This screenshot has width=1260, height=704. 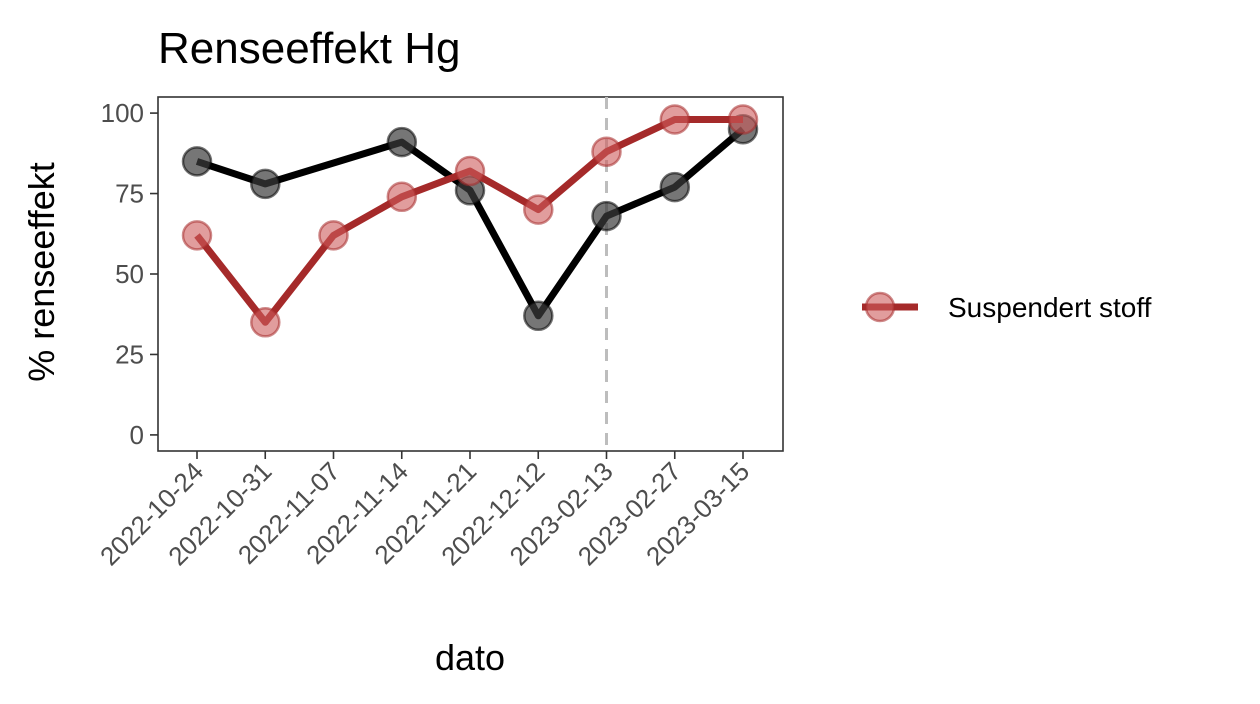 What do you see at coordinates (880, 307) in the screenshot?
I see `legend-marker-suspendert-stoff` at bounding box center [880, 307].